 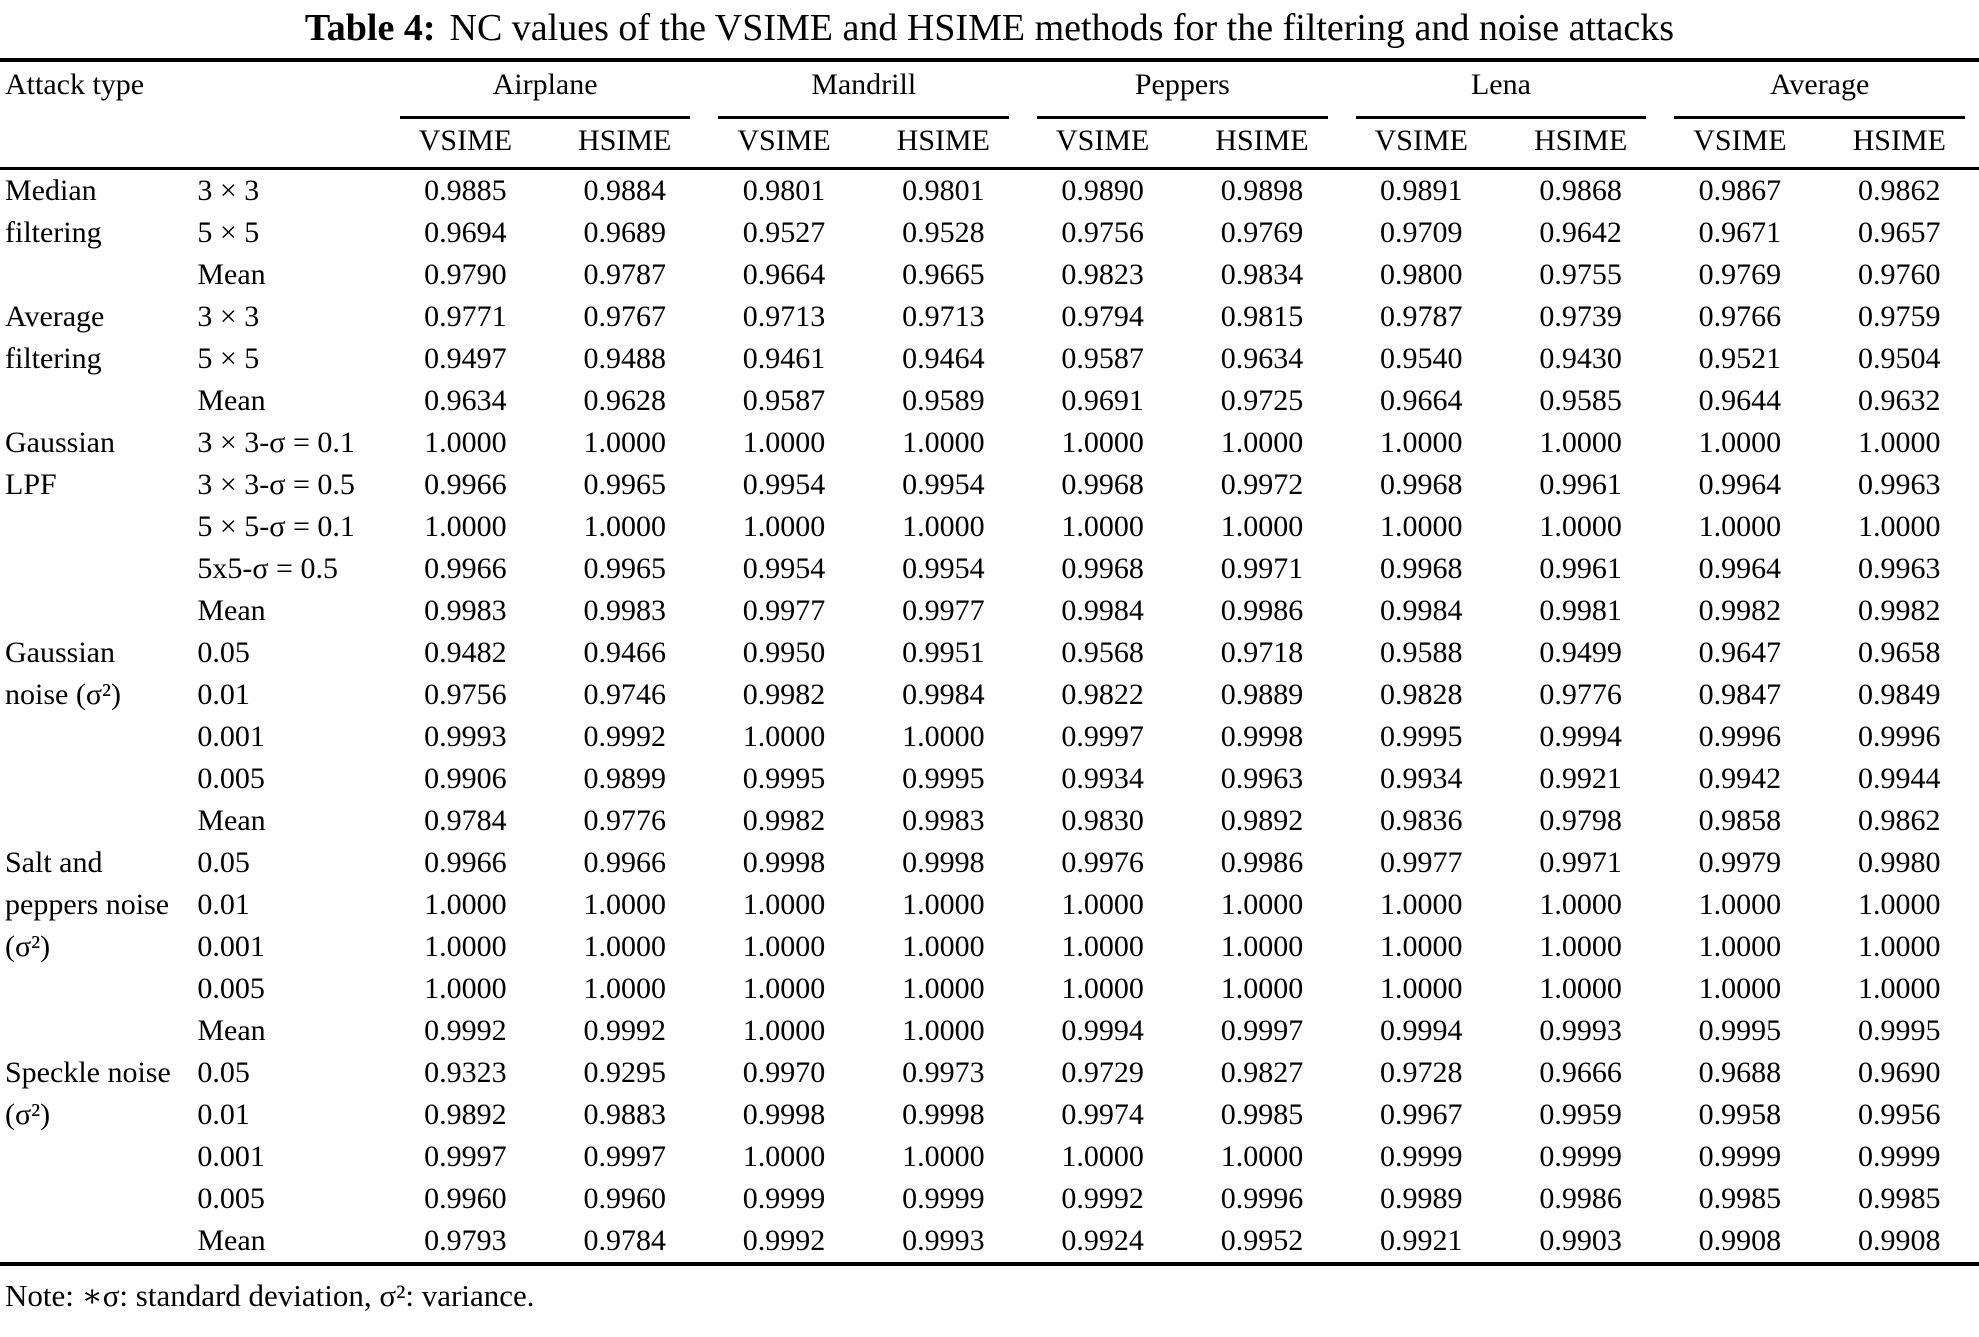 I want to click on param-cell: 0.005, so click(x=231, y=988).